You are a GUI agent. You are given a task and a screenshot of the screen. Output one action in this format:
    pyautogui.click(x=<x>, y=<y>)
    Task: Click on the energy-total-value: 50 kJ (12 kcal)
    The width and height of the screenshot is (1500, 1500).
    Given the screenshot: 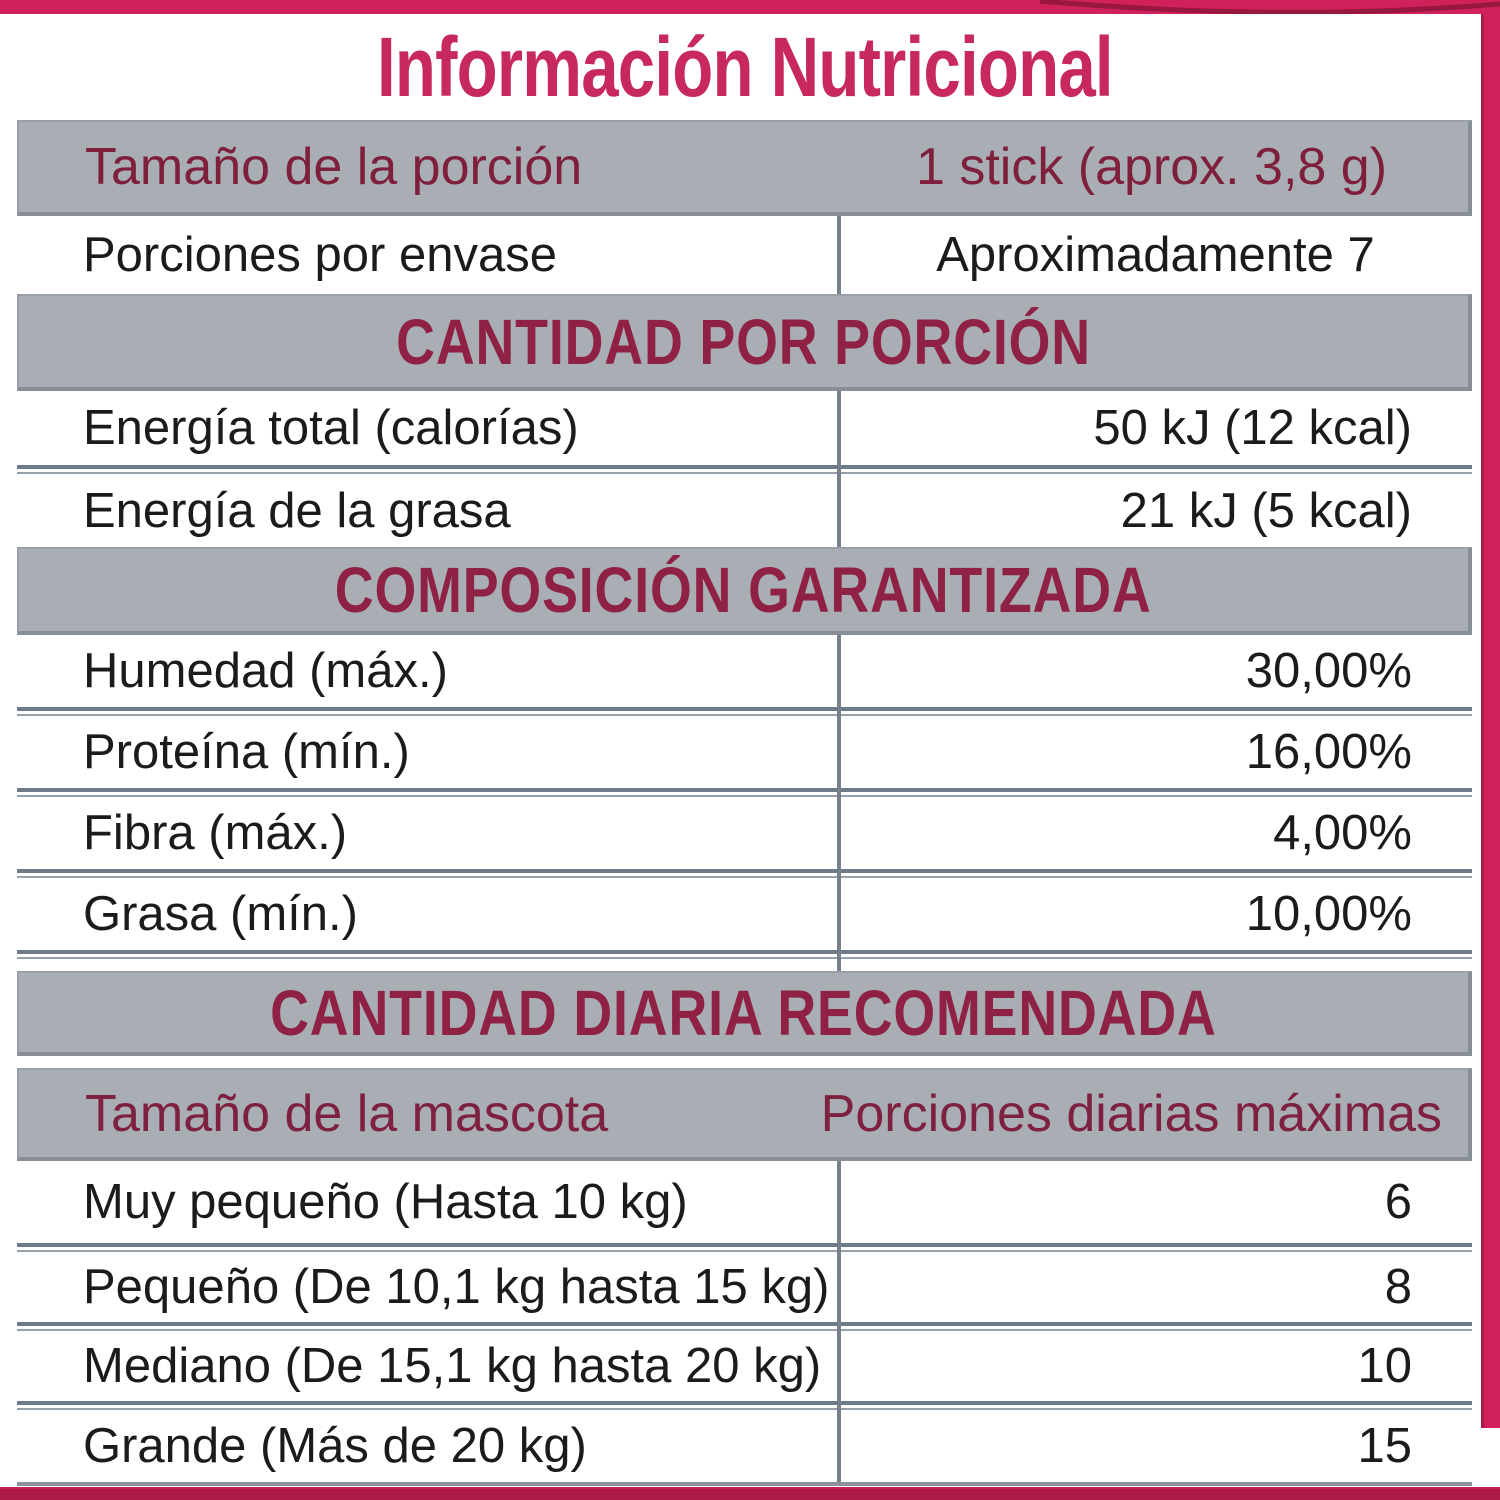 What is the action you would take?
    pyautogui.click(x=1252, y=428)
    